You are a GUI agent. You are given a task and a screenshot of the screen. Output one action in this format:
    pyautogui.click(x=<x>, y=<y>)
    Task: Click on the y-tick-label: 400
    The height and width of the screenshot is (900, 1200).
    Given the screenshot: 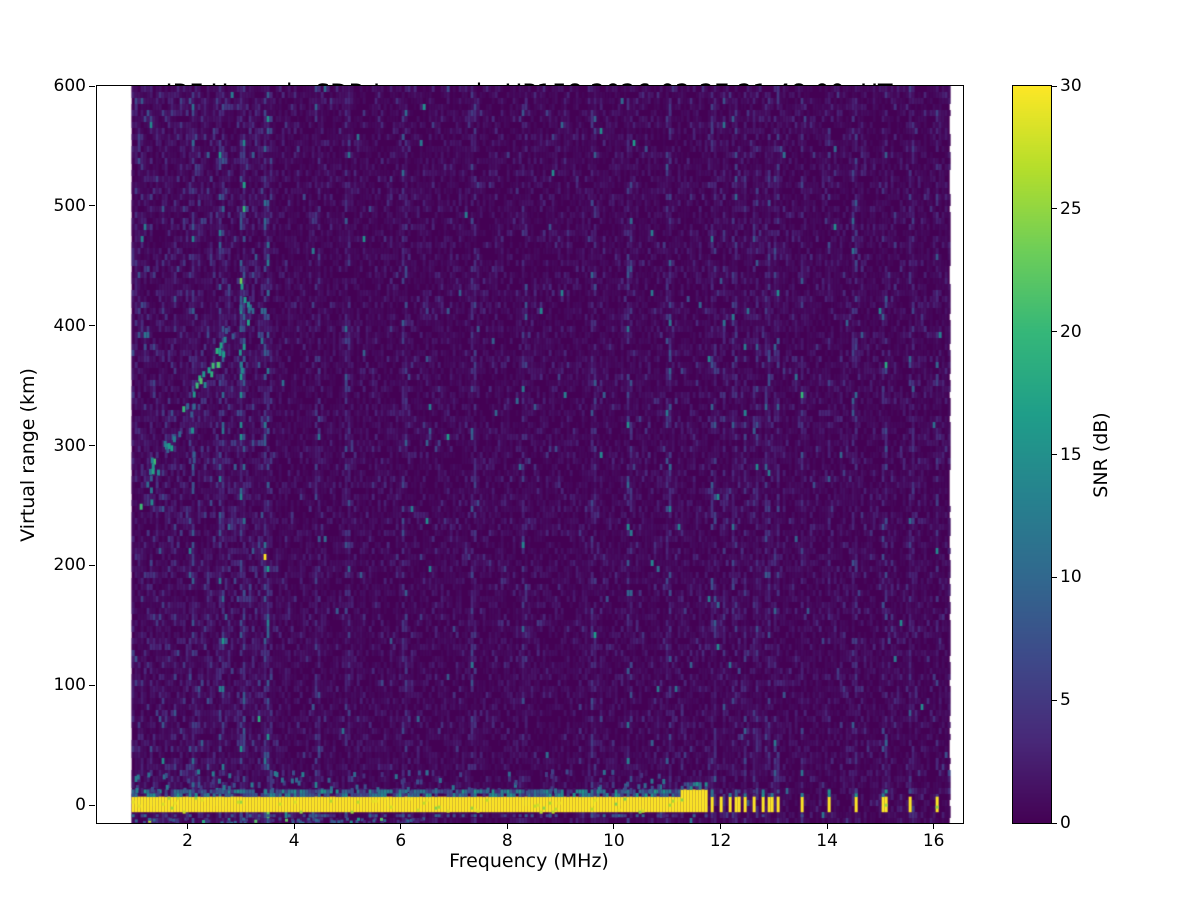 What is the action you would take?
    pyautogui.click(x=69, y=325)
    